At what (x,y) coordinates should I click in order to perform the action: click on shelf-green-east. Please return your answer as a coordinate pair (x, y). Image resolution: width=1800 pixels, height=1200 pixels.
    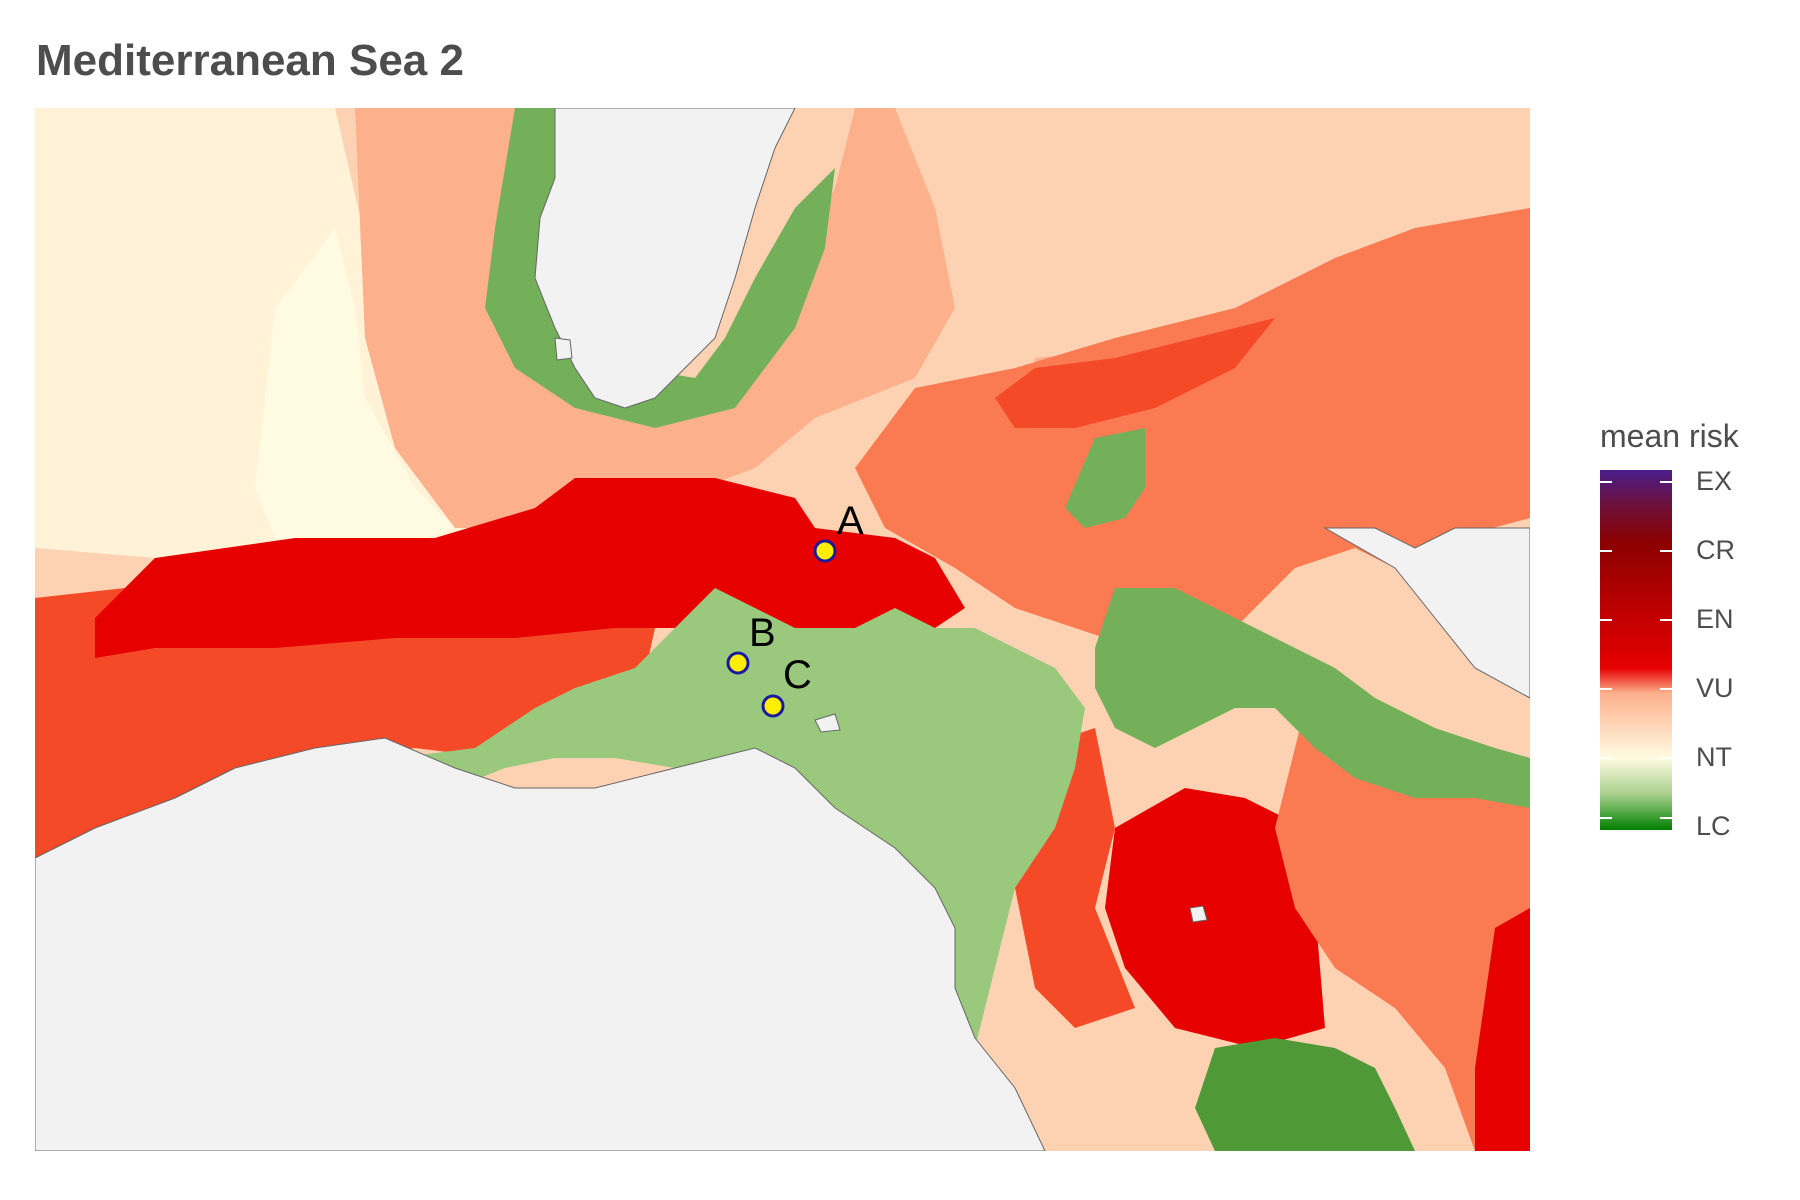
    Looking at the image, I should click on (1312, 698).